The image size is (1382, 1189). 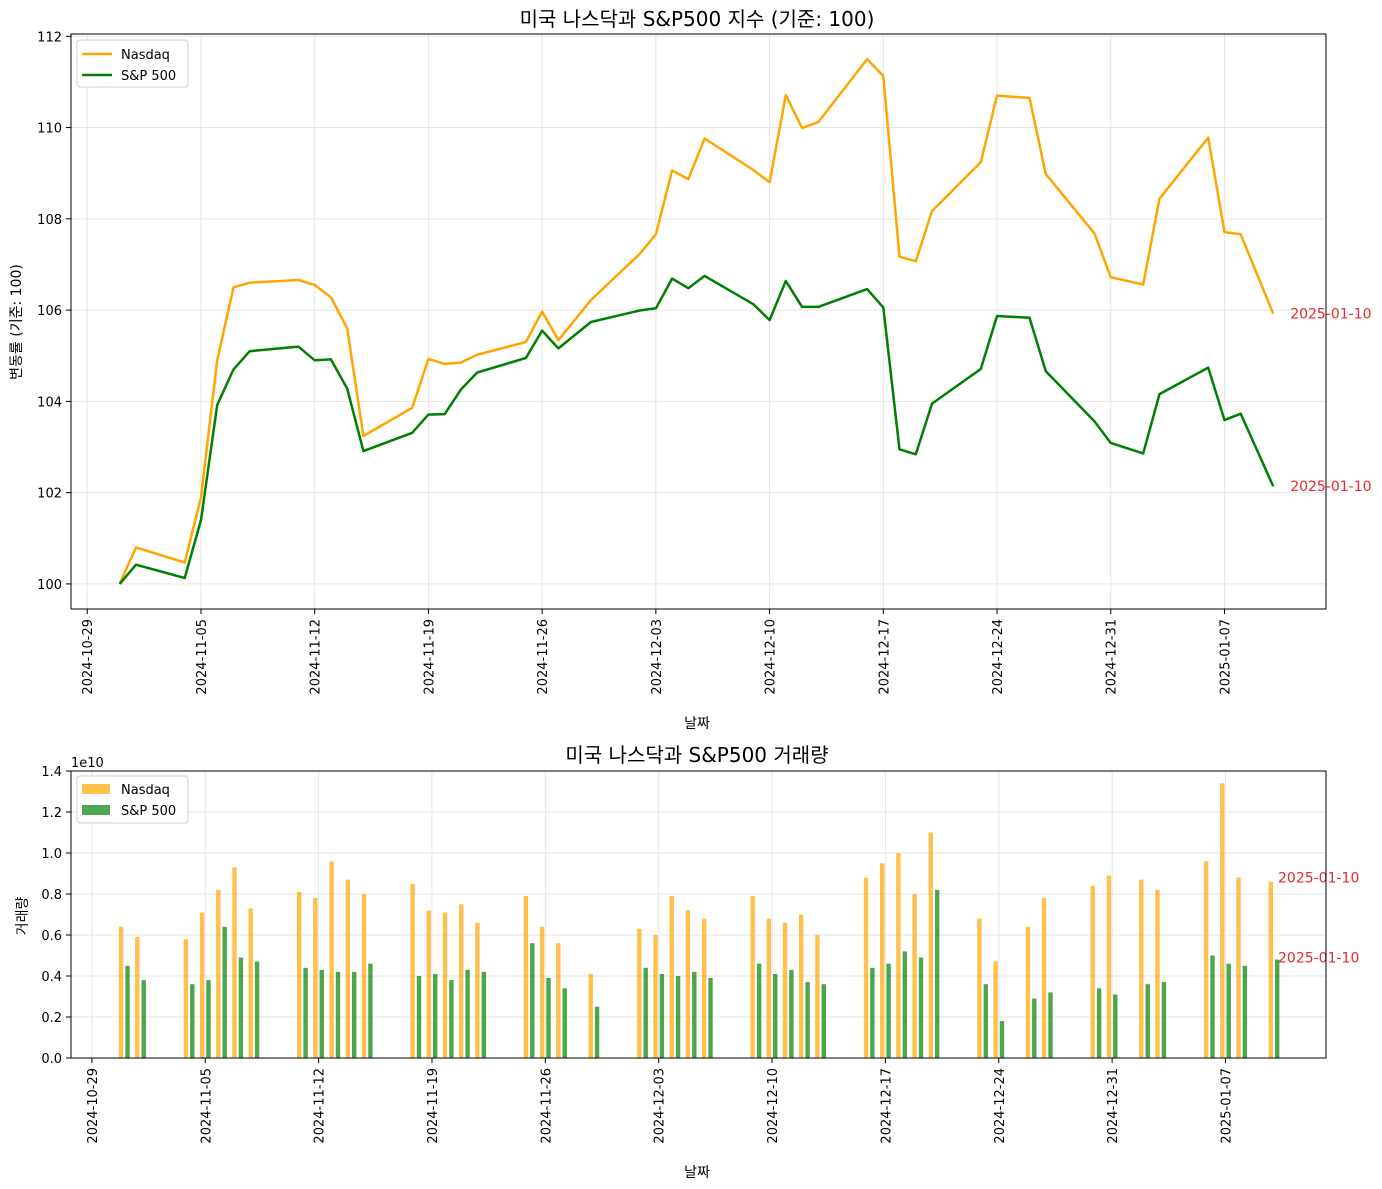 I want to click on chart-title-volume: 미국 나스닥과 S&P500 거래량, so click(x=696, y=755).